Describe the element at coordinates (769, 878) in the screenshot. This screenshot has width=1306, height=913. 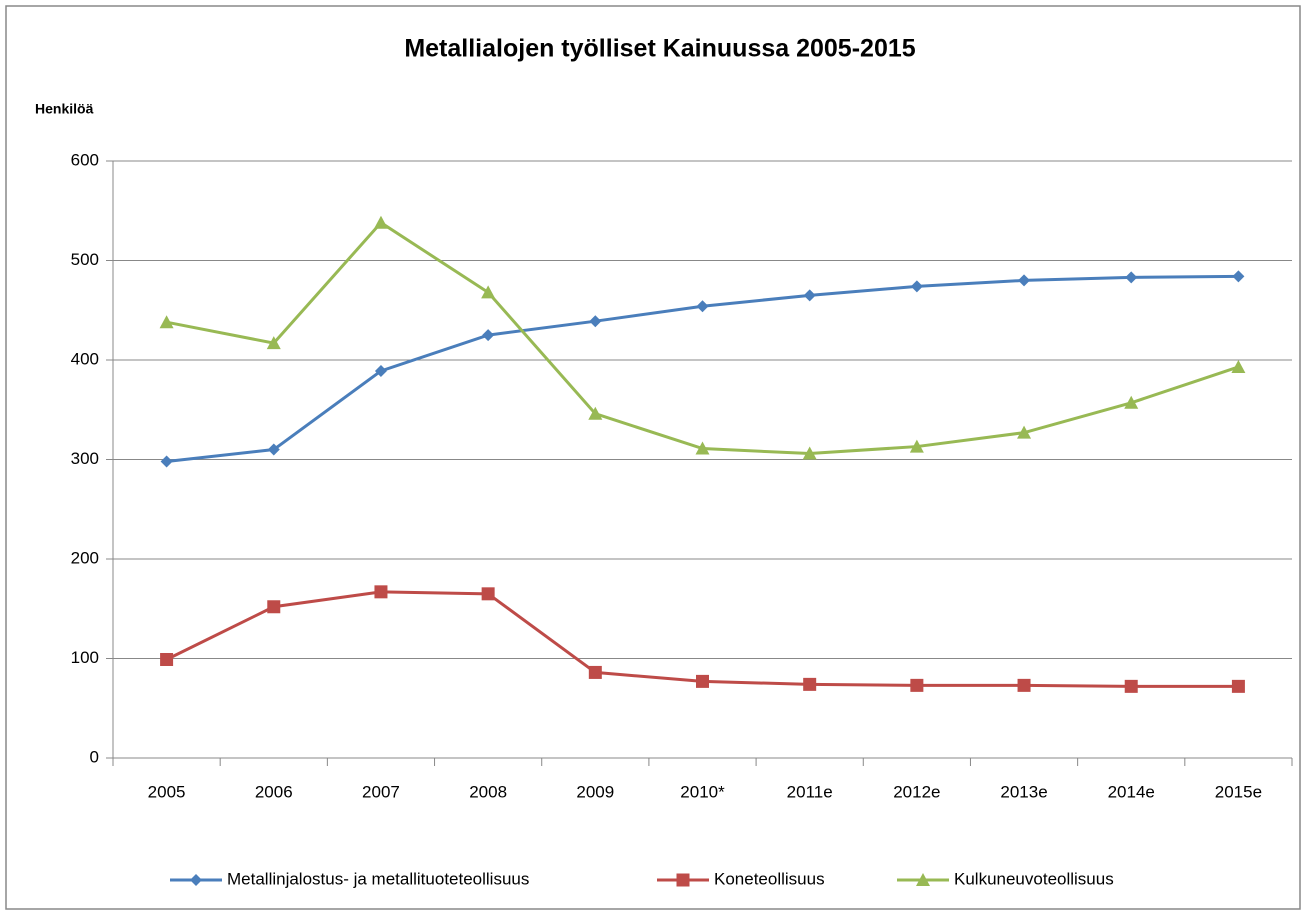
I see `legend-label: Koneteollisuus` at that location.